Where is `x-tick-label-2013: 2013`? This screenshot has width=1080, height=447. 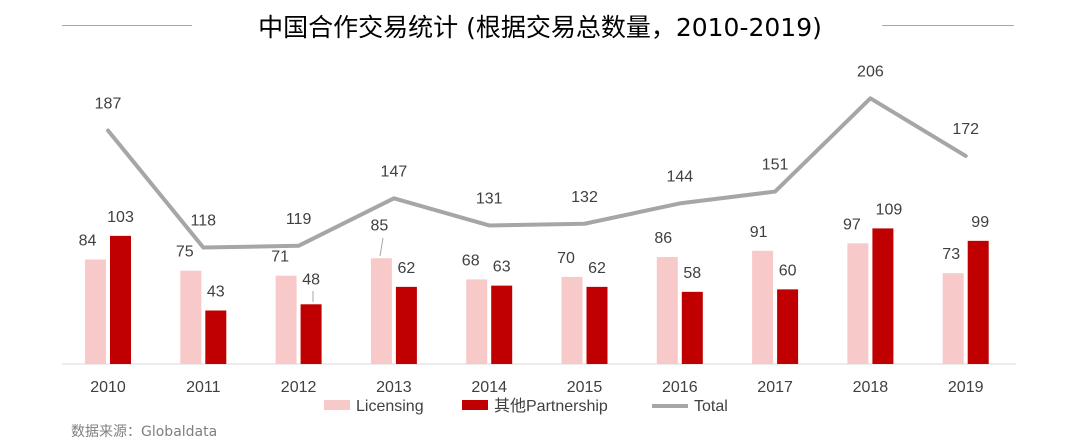
x-tick-label-2013: 2013 is located at coordinates (394, 387).